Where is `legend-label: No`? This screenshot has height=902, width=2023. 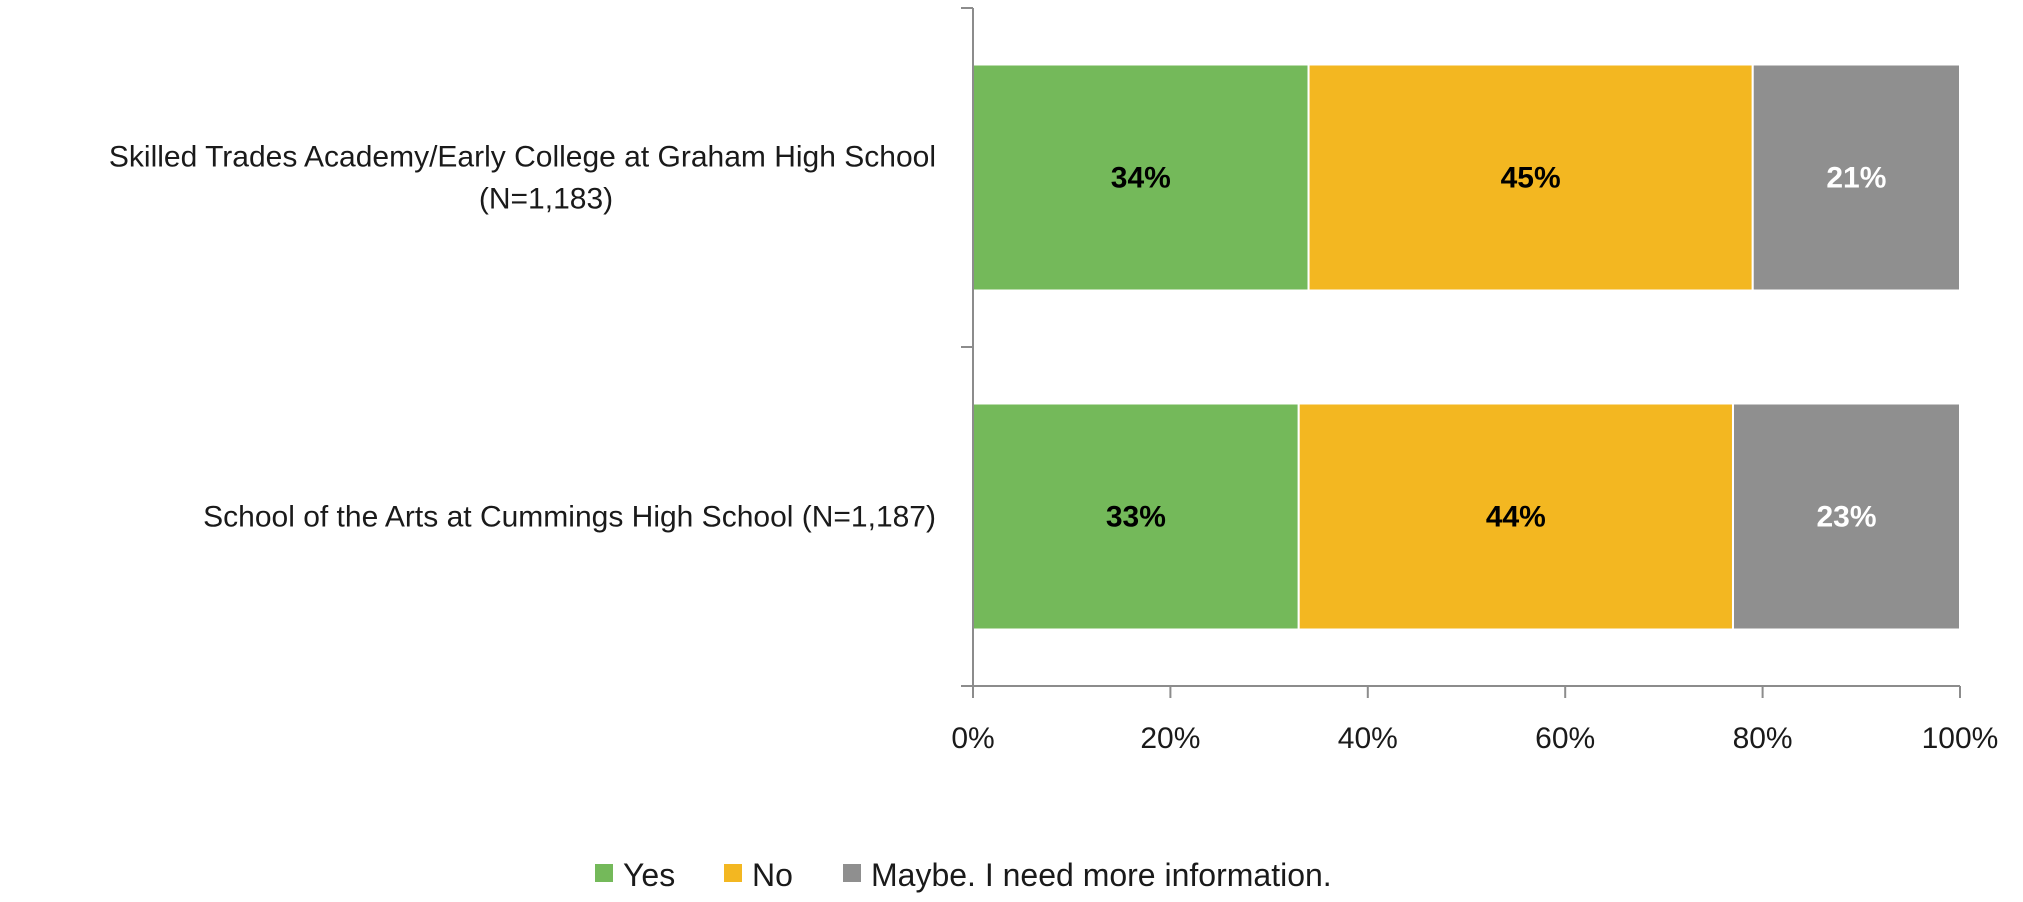
legend-label: No is located at coordinates (772, 875).